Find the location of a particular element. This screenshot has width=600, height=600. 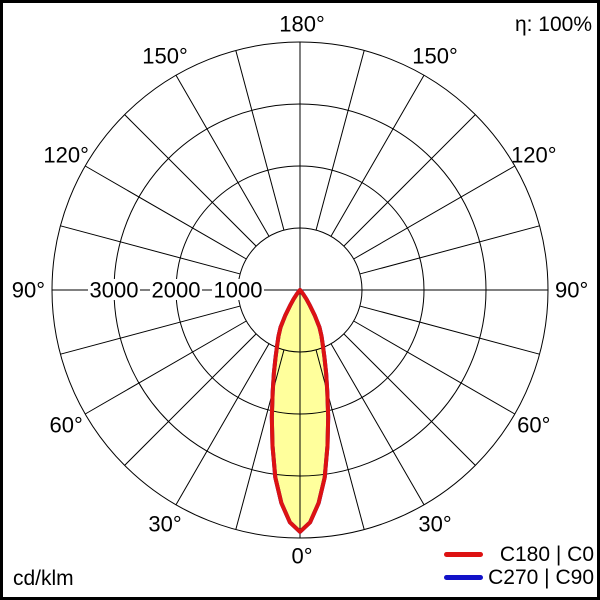

unit-label: cd/klm is located at coordinates (43, 578).